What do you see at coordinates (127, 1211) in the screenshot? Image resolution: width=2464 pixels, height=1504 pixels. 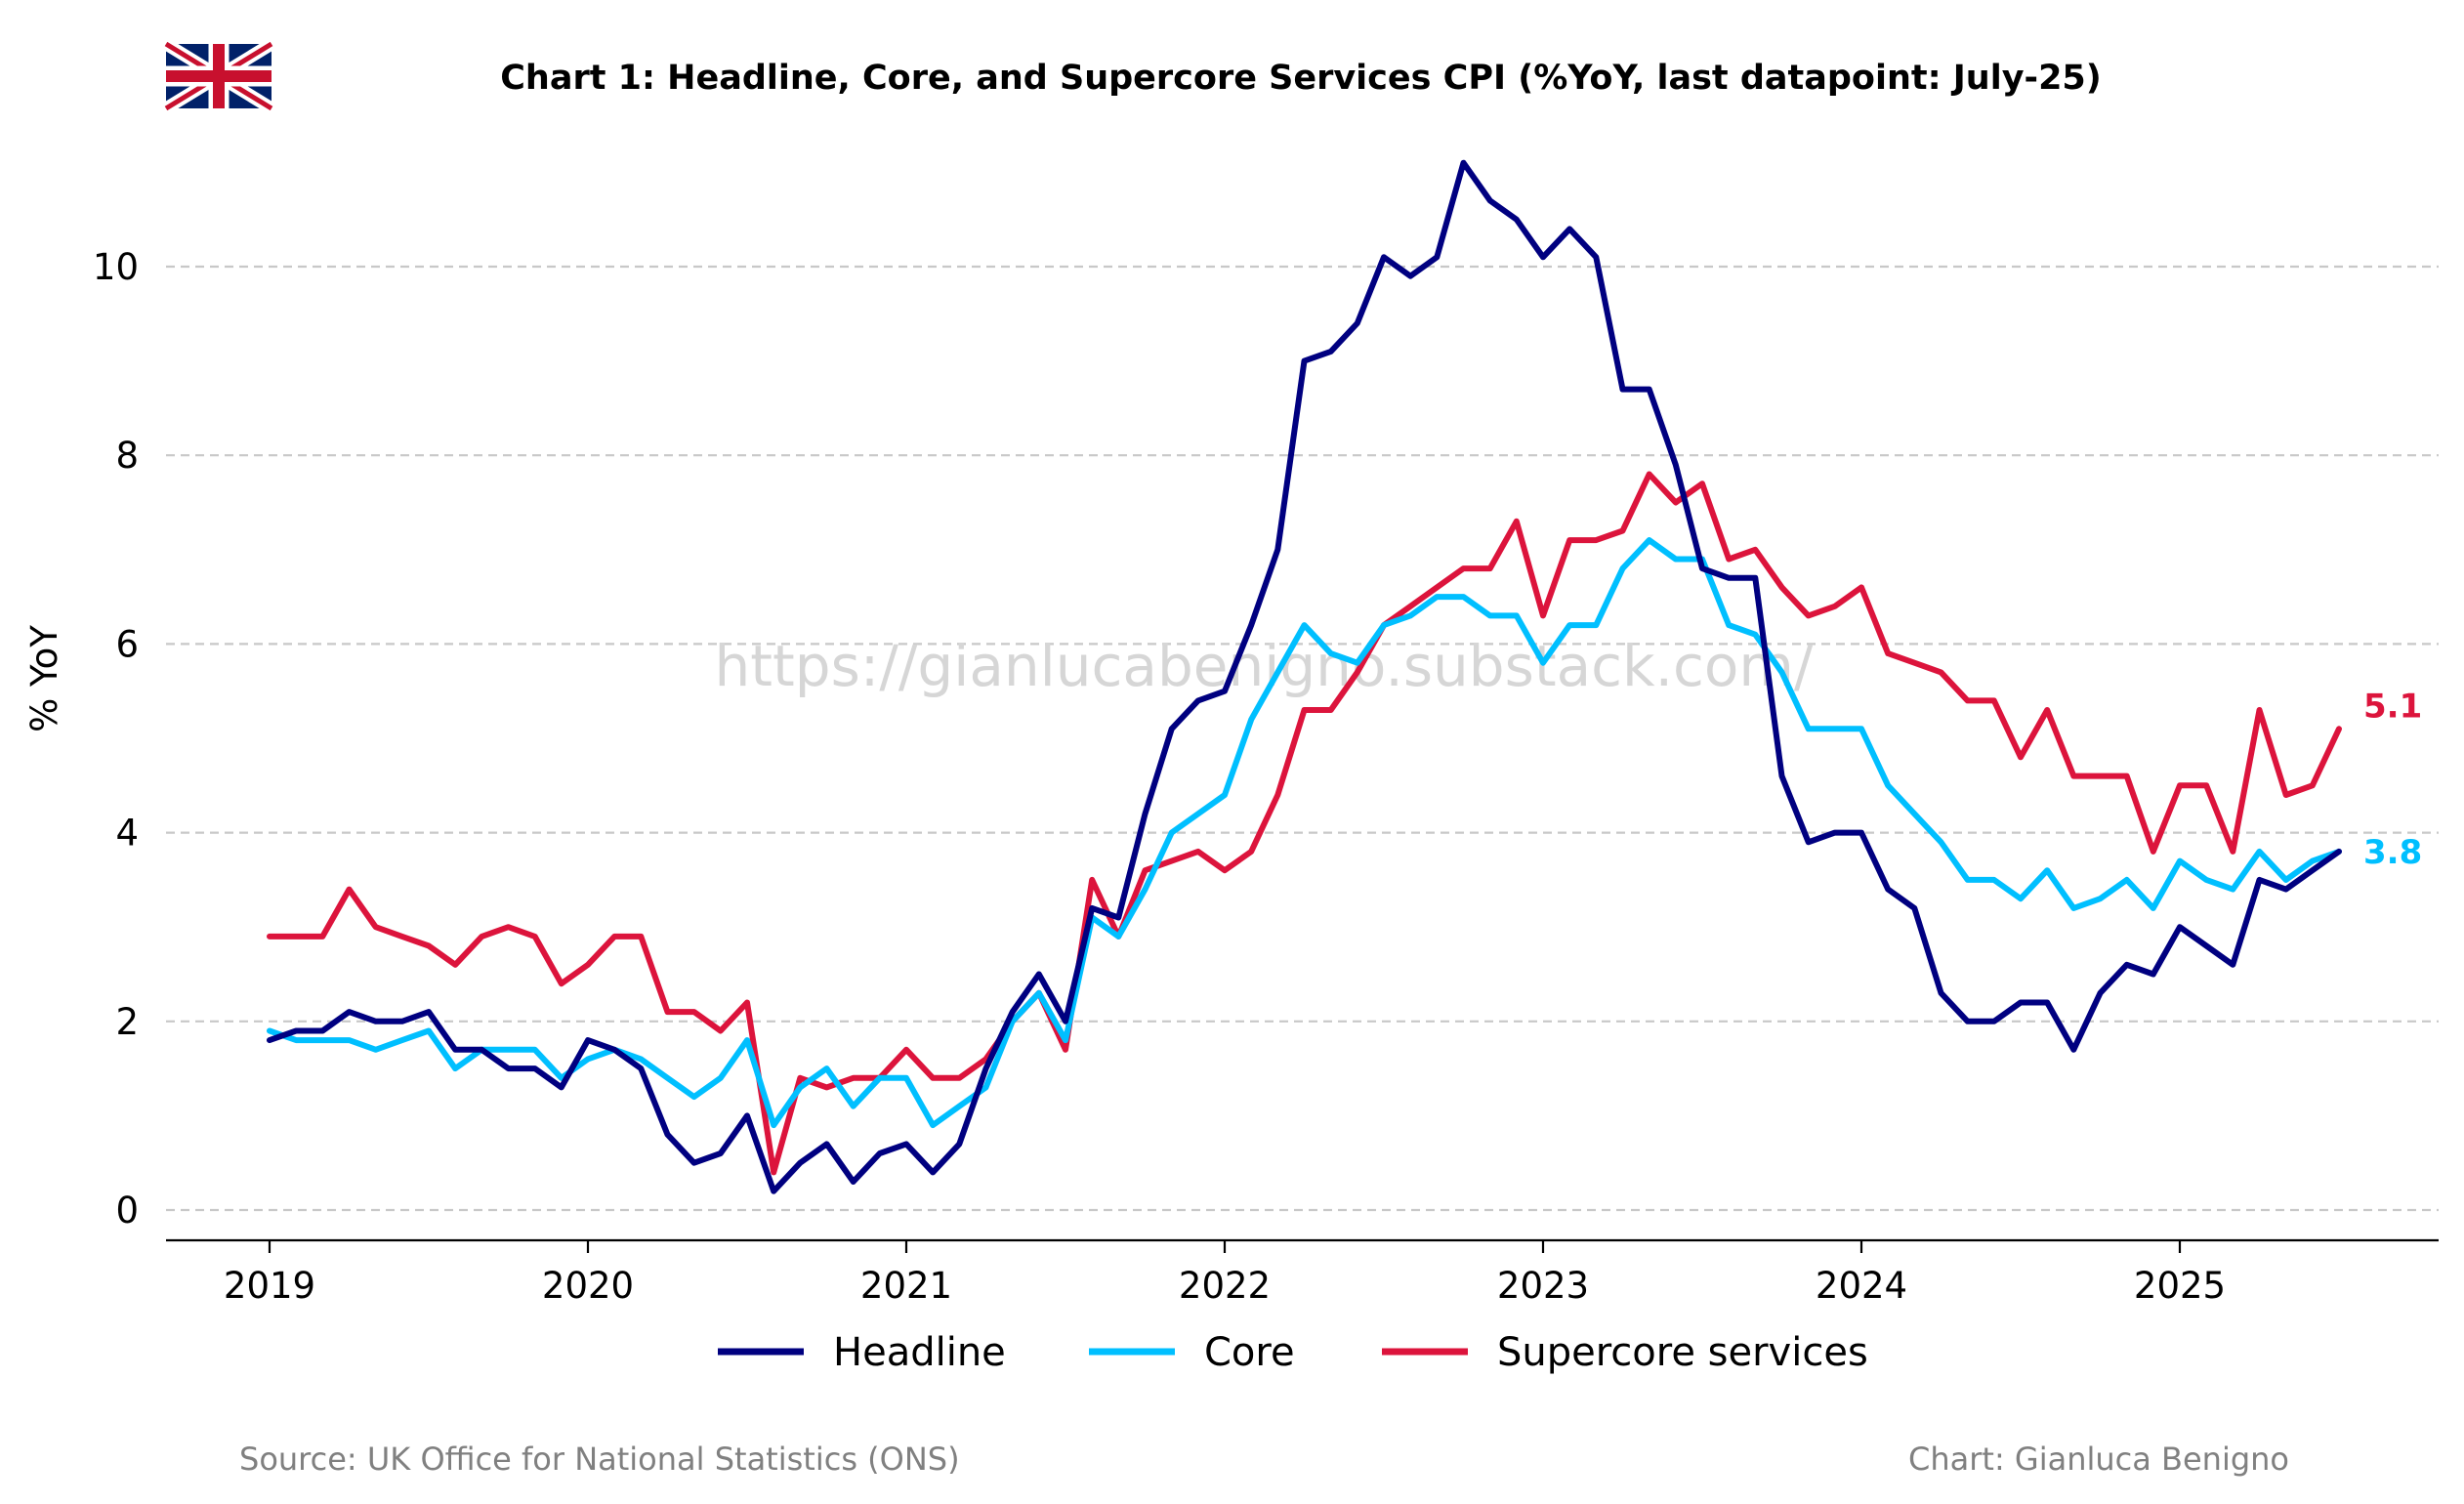 I see `y-tick-label: 0` at bounding box center [127, 1211].